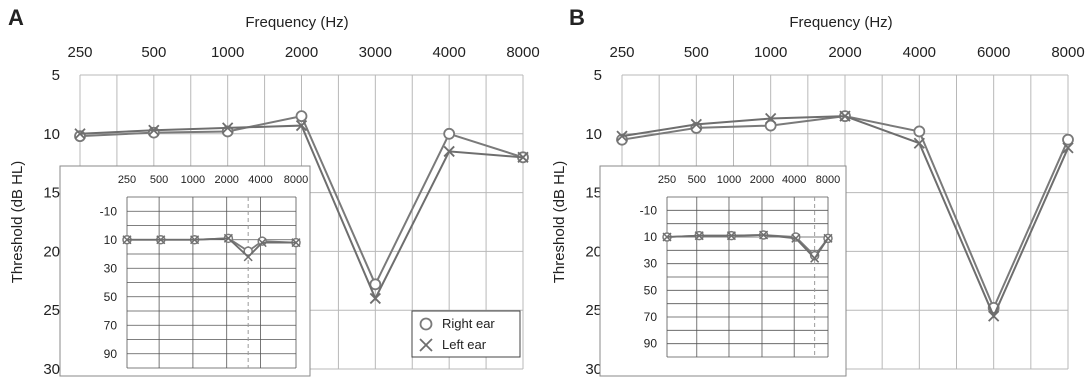  Describe the element at coordinates (598, 75) in the screenshot. I see `y-tick-label: 5` at that location.